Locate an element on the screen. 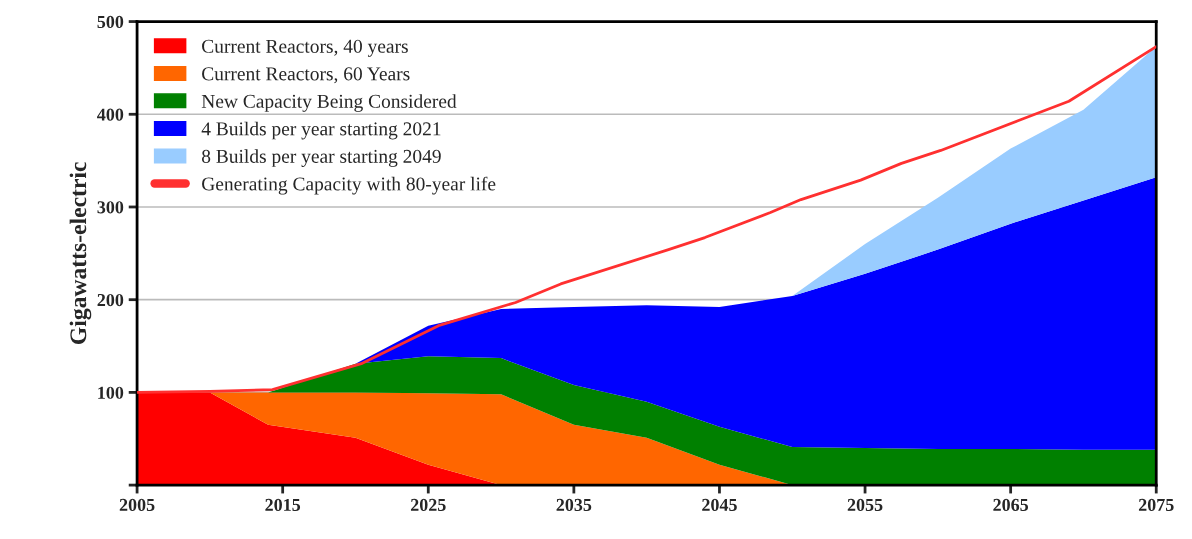 The height and width of the screenshot is (539, 1192). legend-label: Generating Capacity with 80-year life is located at coordinates (349, 185).